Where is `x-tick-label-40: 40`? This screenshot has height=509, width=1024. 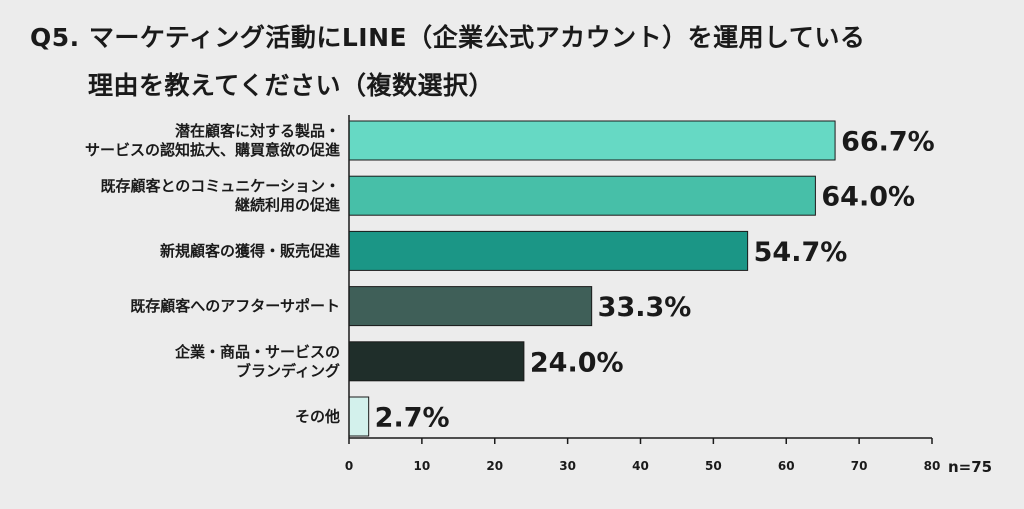 x-tick-label-40: 40 is located at coordinates (640, 466).